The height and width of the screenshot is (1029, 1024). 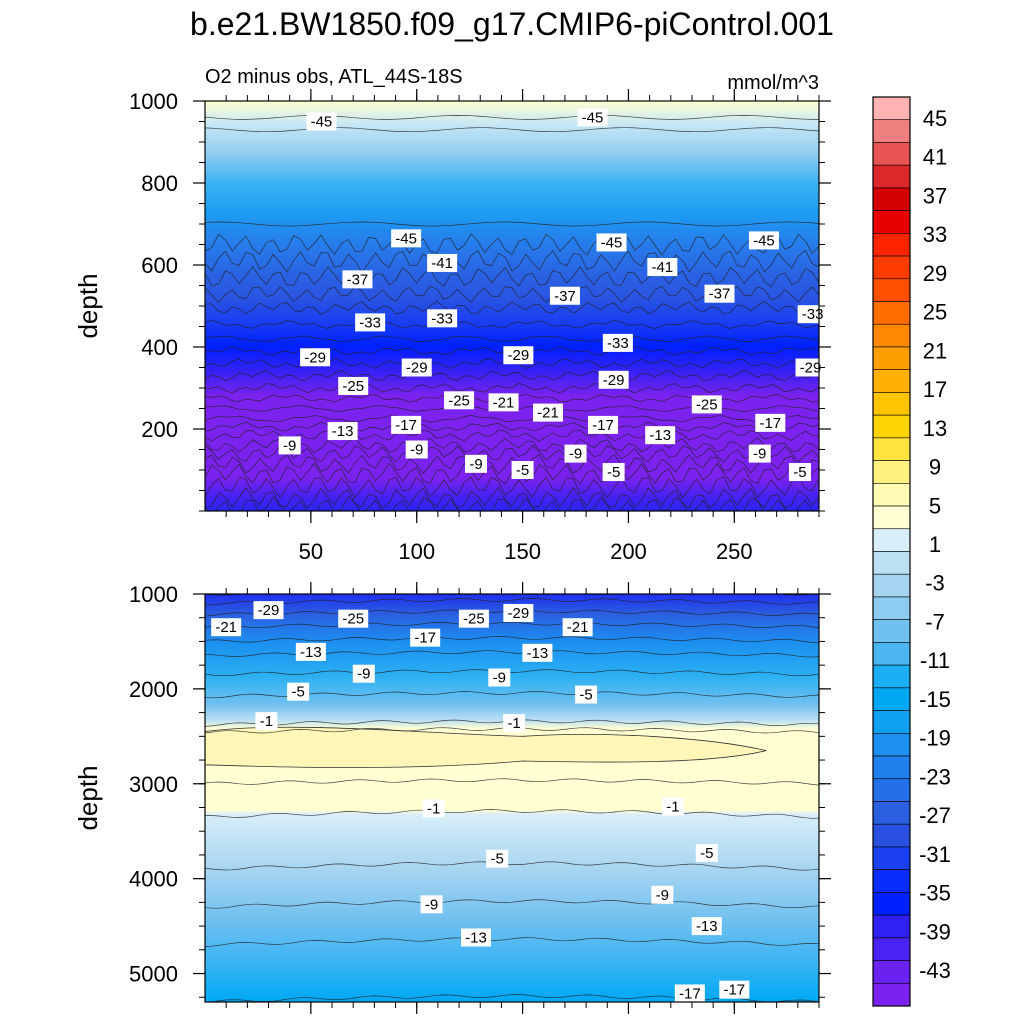 I want to click on contour-label-text: -9, so click(x=662, y=895).